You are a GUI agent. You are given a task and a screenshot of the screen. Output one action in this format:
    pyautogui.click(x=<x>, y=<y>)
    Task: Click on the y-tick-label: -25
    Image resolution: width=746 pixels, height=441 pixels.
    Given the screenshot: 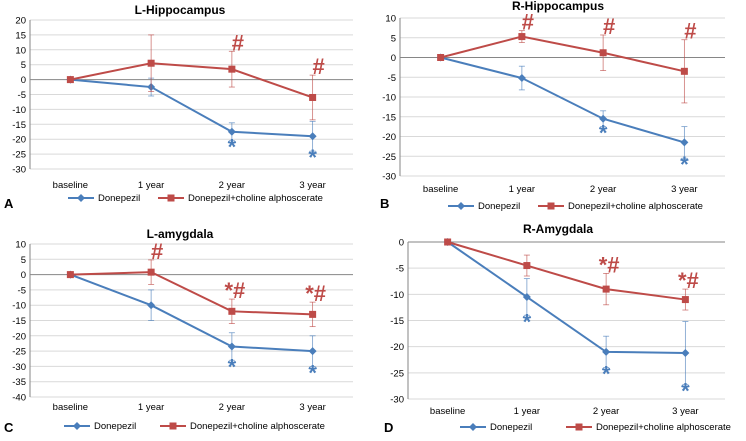 What is the action you would take?
    pyautogui.click(x=19, y=155)
    